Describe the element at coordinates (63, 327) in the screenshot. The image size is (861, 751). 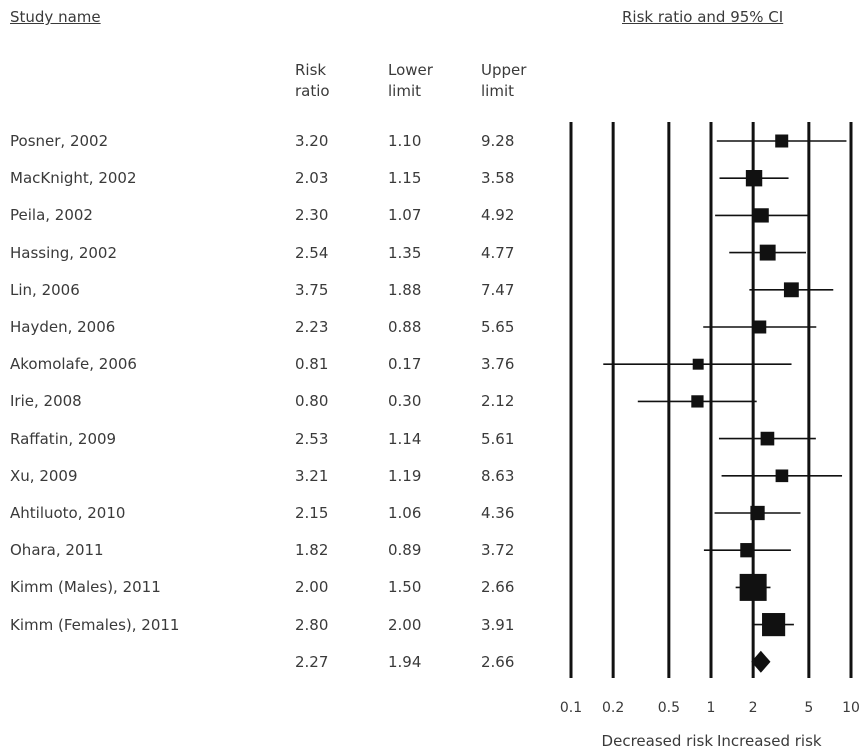
I see `study-name: Hayden, 2006` at that location.